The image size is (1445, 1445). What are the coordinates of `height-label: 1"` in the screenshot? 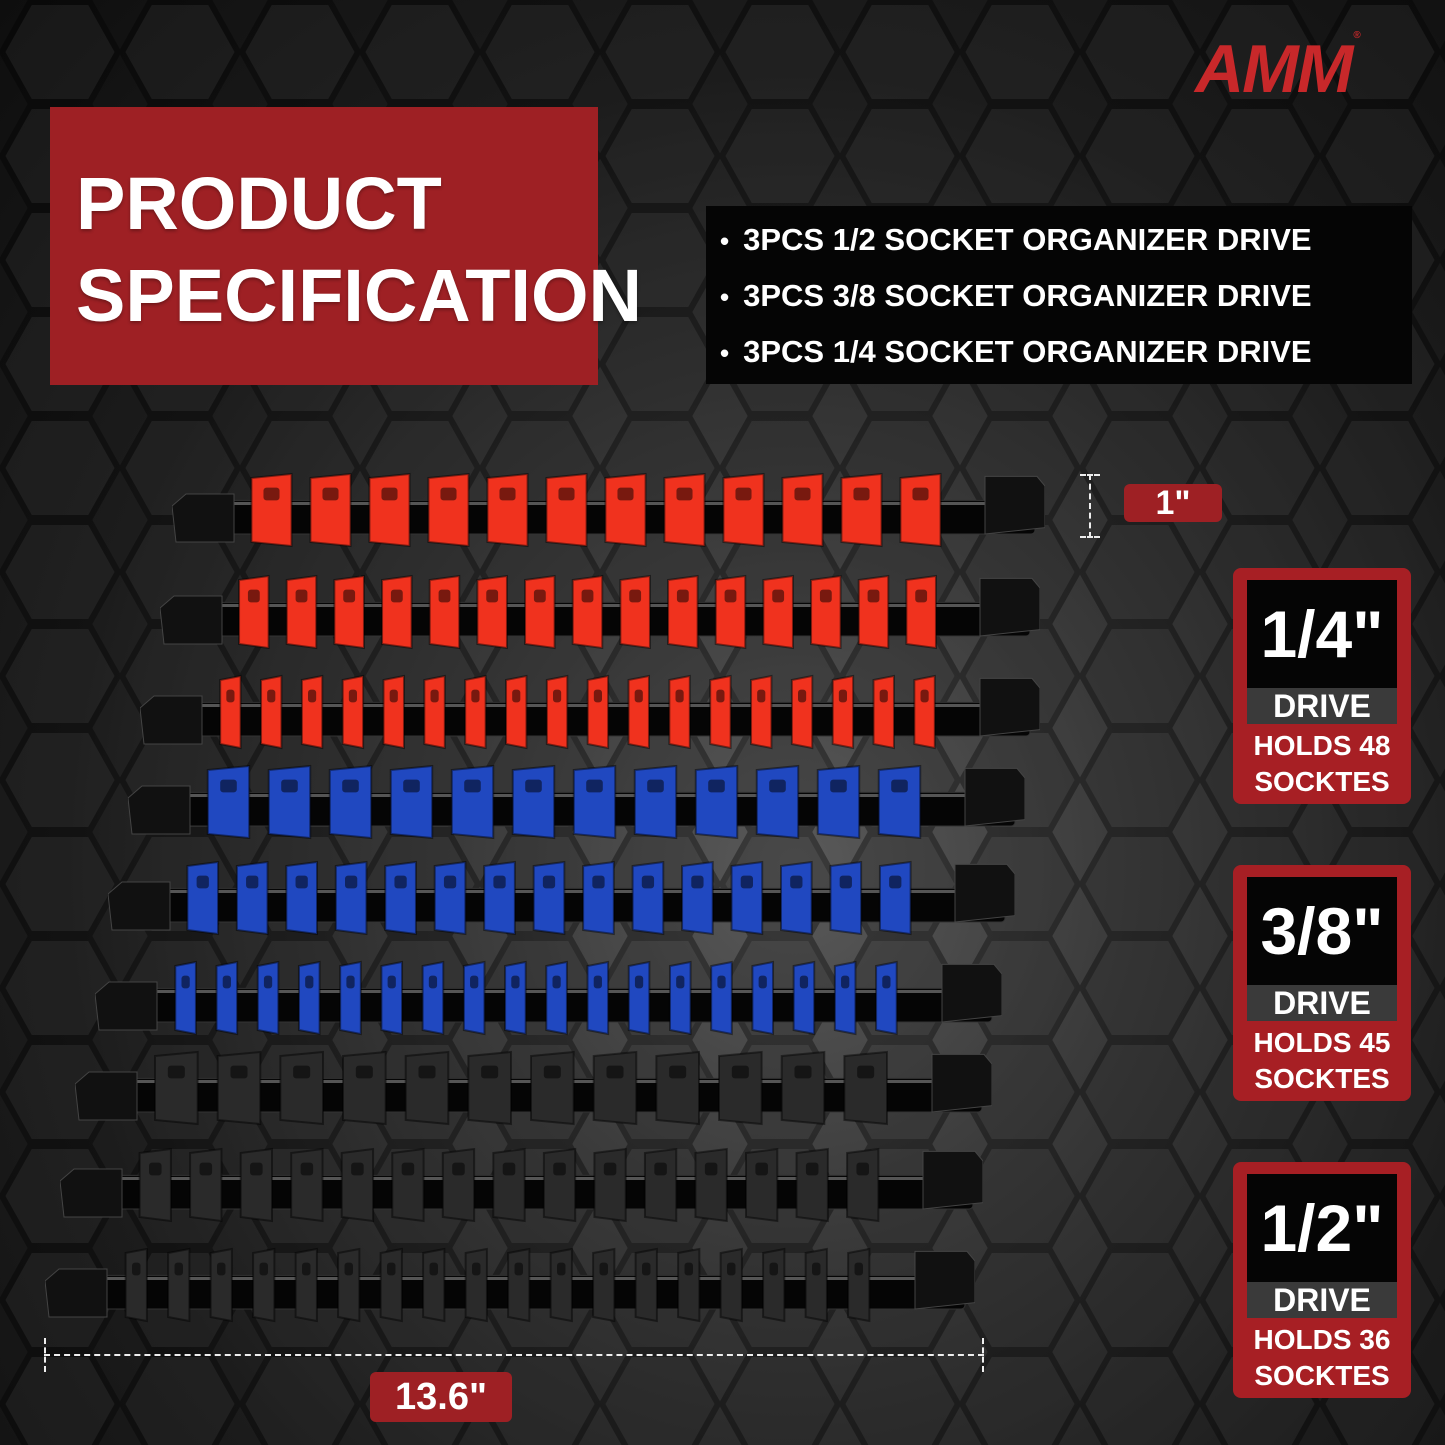 It's located at (1173, 503).